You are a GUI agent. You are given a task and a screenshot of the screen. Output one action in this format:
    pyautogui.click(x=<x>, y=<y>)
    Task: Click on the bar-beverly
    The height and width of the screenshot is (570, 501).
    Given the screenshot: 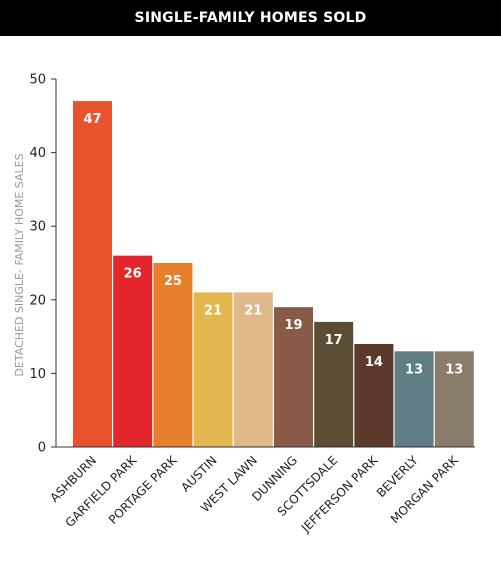 What is the action you would take?
    pyautogui.click(x=414, y=399)
    